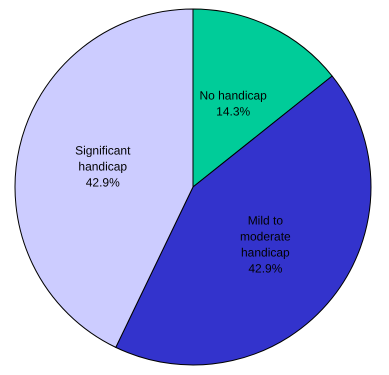 This screenshot has height=375, width=389. I want to click on slice-label: Mild to moderate handicap, so click(266, 237).